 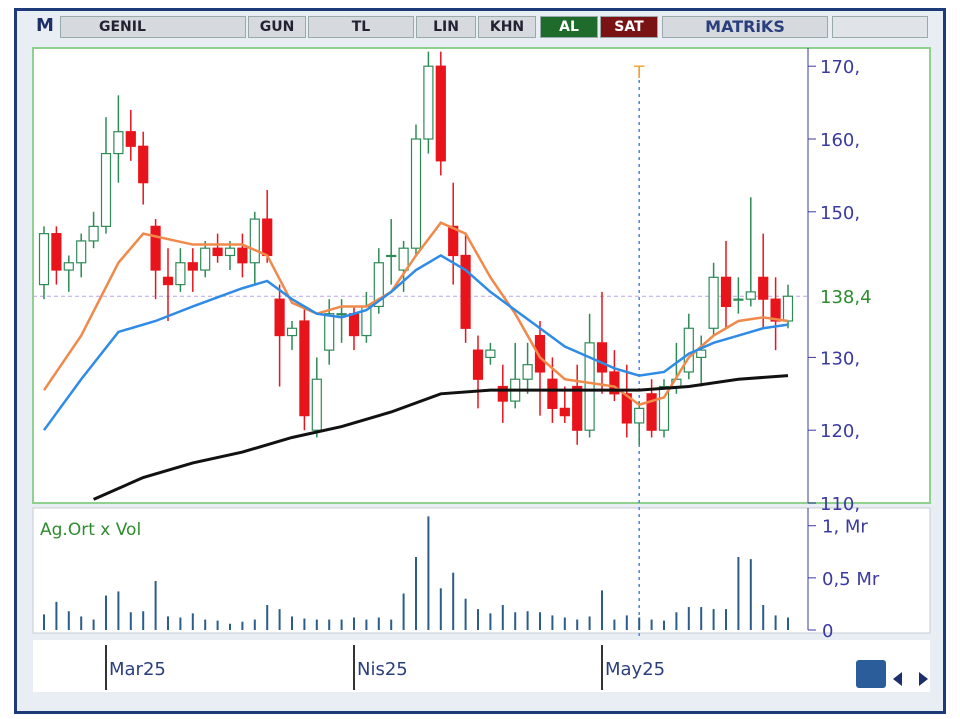 I want to click on scroll-buttons, so click(x=910, y=679).